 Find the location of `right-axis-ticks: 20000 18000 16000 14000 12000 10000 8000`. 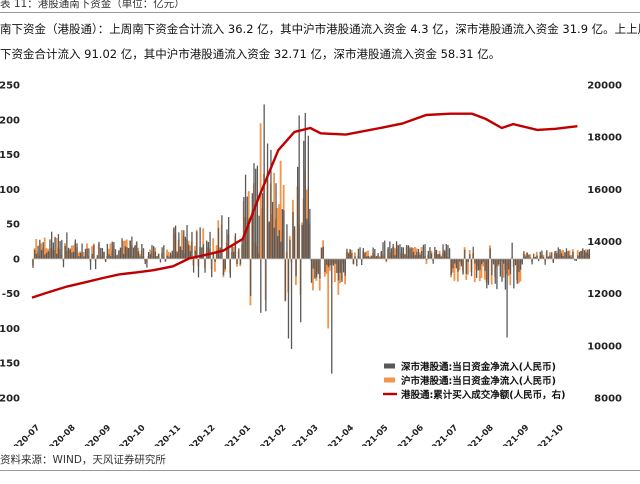

right-axis-ticks: 20000 18000 16000 14000 12000 10000 8000 is located at coordinates (604, 243).